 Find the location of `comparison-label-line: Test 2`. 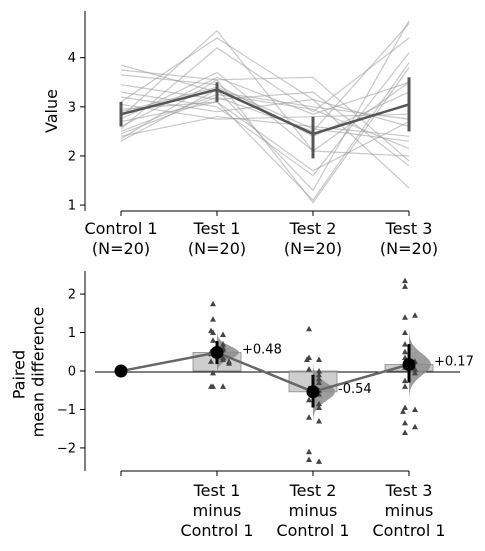

comparison-label-line: Test 2 is located at coordinates (313, 490).